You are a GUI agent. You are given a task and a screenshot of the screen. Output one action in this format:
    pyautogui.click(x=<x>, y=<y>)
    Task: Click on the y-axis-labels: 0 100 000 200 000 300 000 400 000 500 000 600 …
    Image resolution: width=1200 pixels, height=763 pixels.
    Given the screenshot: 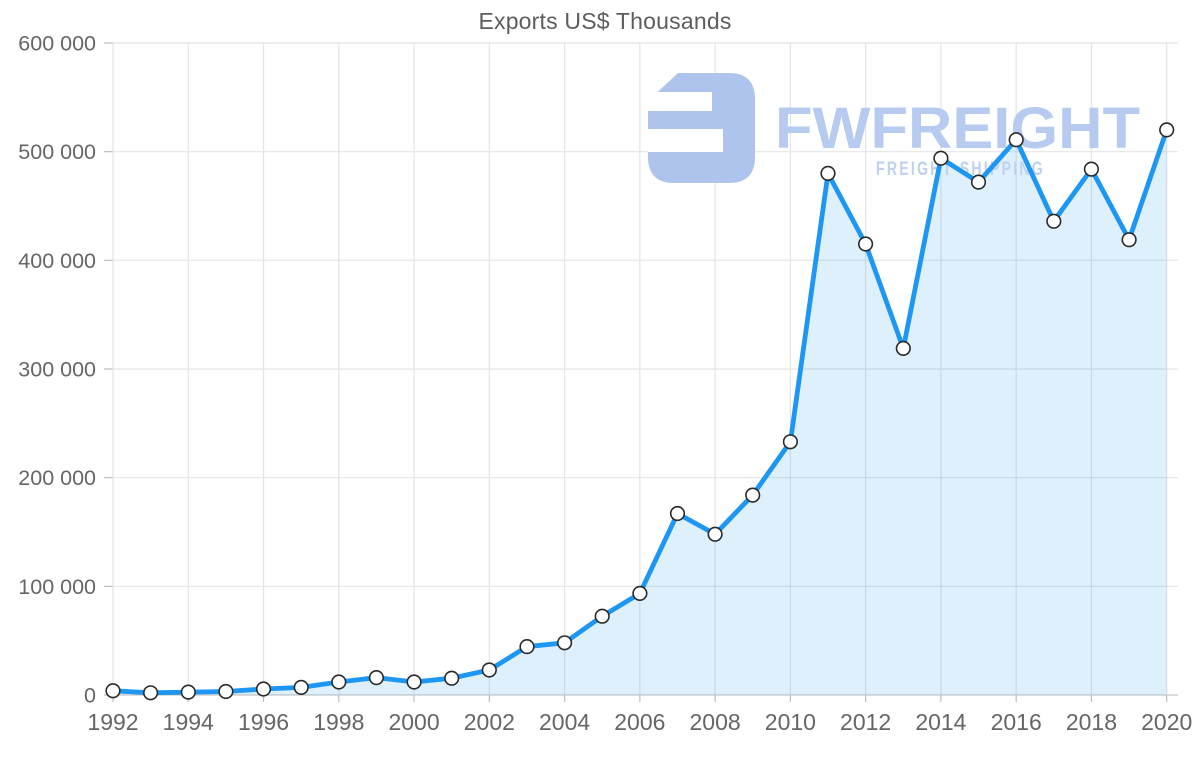 What is the action you would take?
    pyautogui.click(x=57, y=370)
    